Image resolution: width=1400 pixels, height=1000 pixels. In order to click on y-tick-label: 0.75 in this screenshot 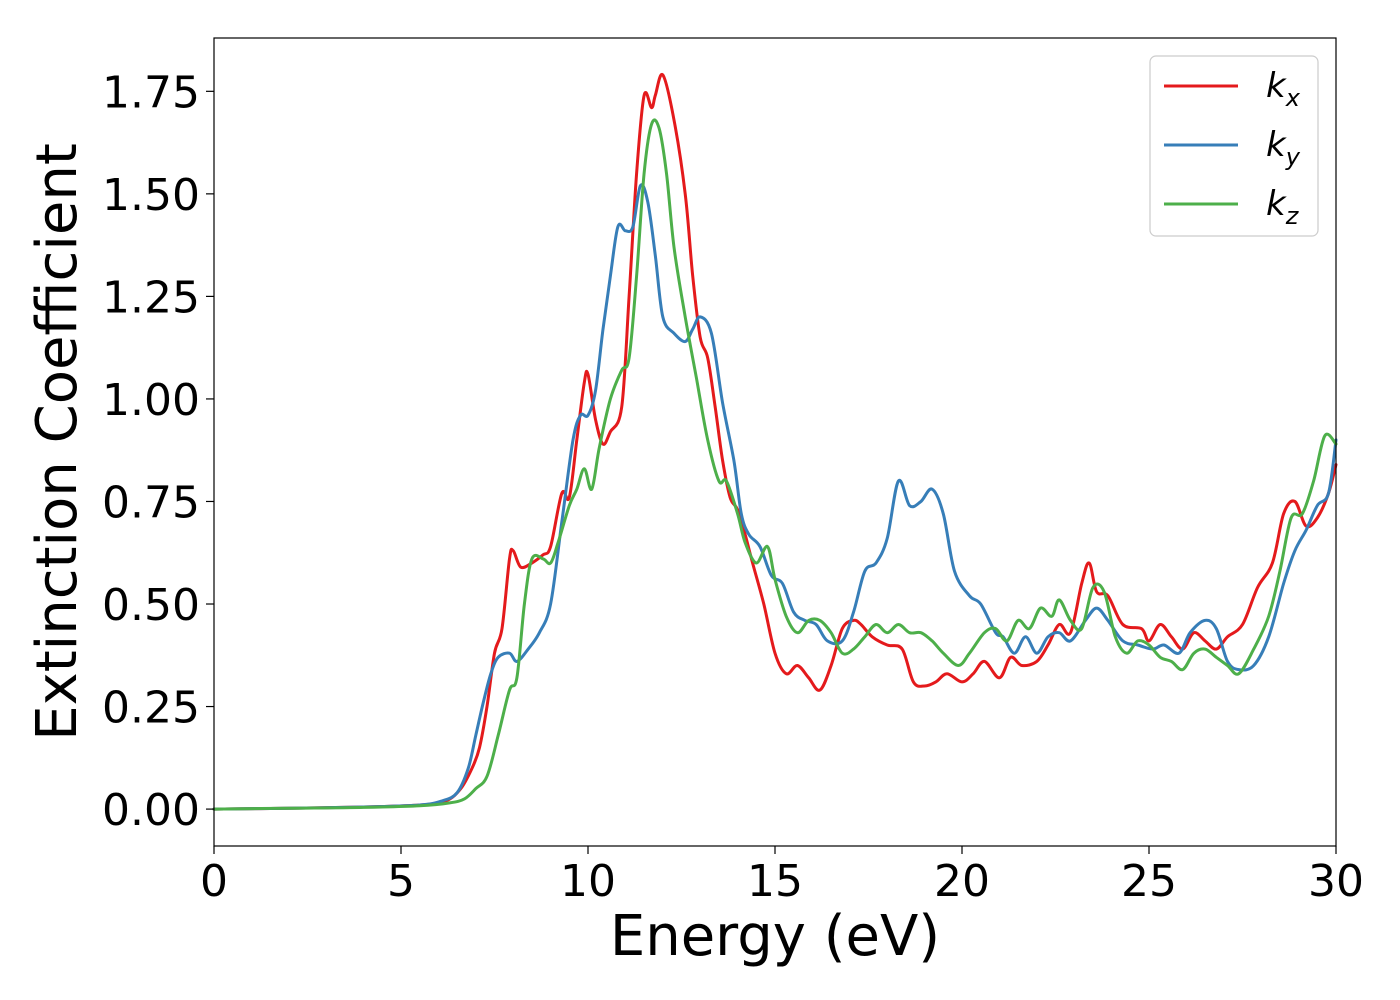, I will do `click(151, 502)`.